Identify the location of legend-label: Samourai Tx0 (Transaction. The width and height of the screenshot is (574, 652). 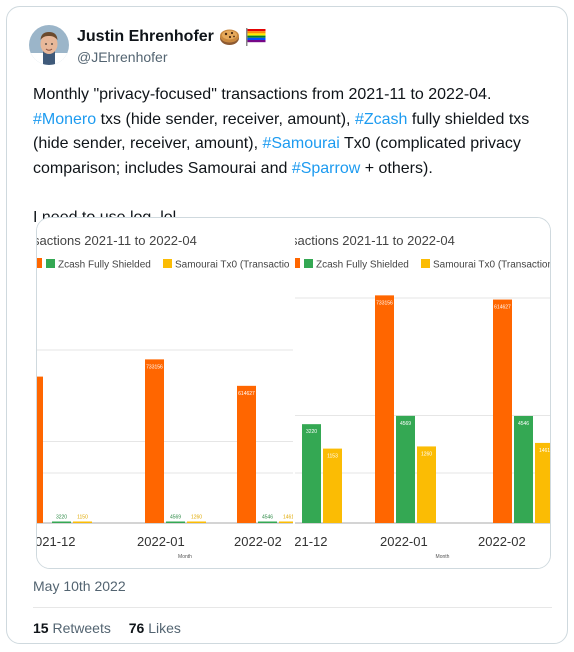
(491, 265).